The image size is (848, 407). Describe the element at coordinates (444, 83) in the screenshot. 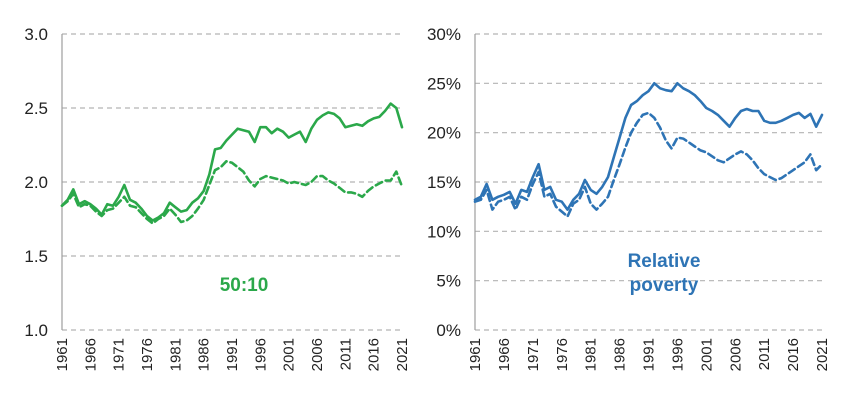

I see `y-tick-label: 25%` at that location.